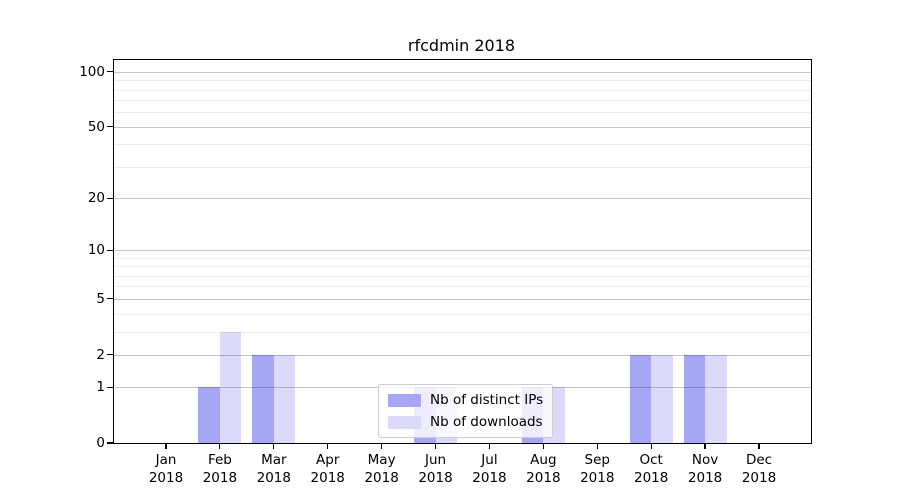 This screenshot has height=500, width=900. I want to click on x-tick-nov, so click(705, 446).